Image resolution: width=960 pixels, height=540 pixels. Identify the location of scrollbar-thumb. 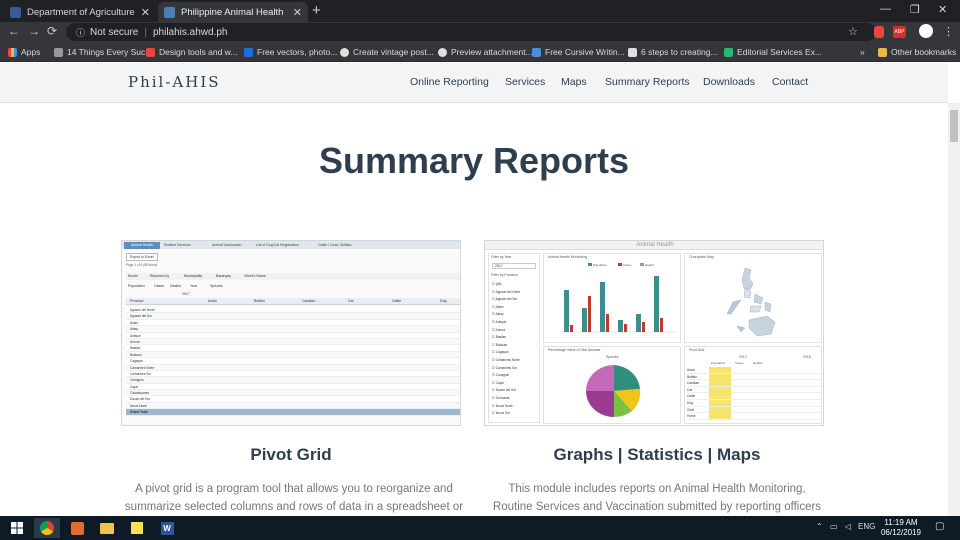
(954, 126).